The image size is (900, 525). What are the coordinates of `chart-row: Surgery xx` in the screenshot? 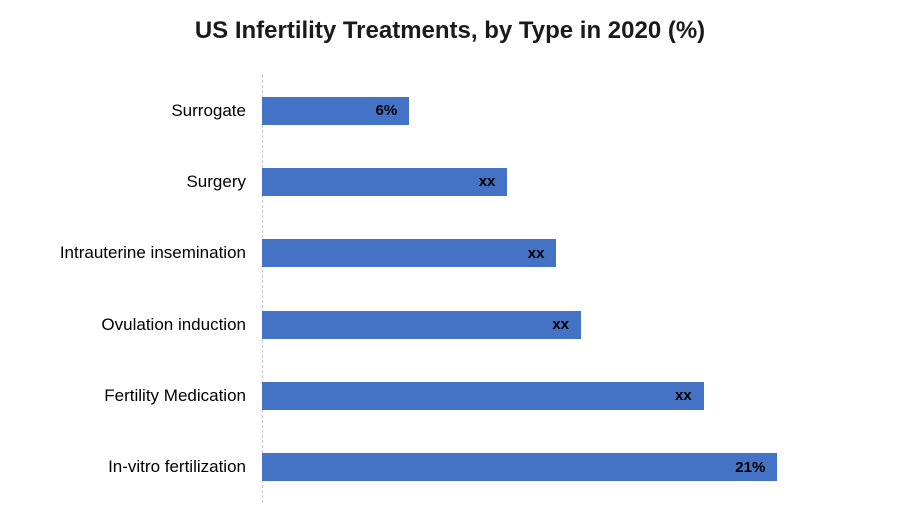 It's located at (450, 181).